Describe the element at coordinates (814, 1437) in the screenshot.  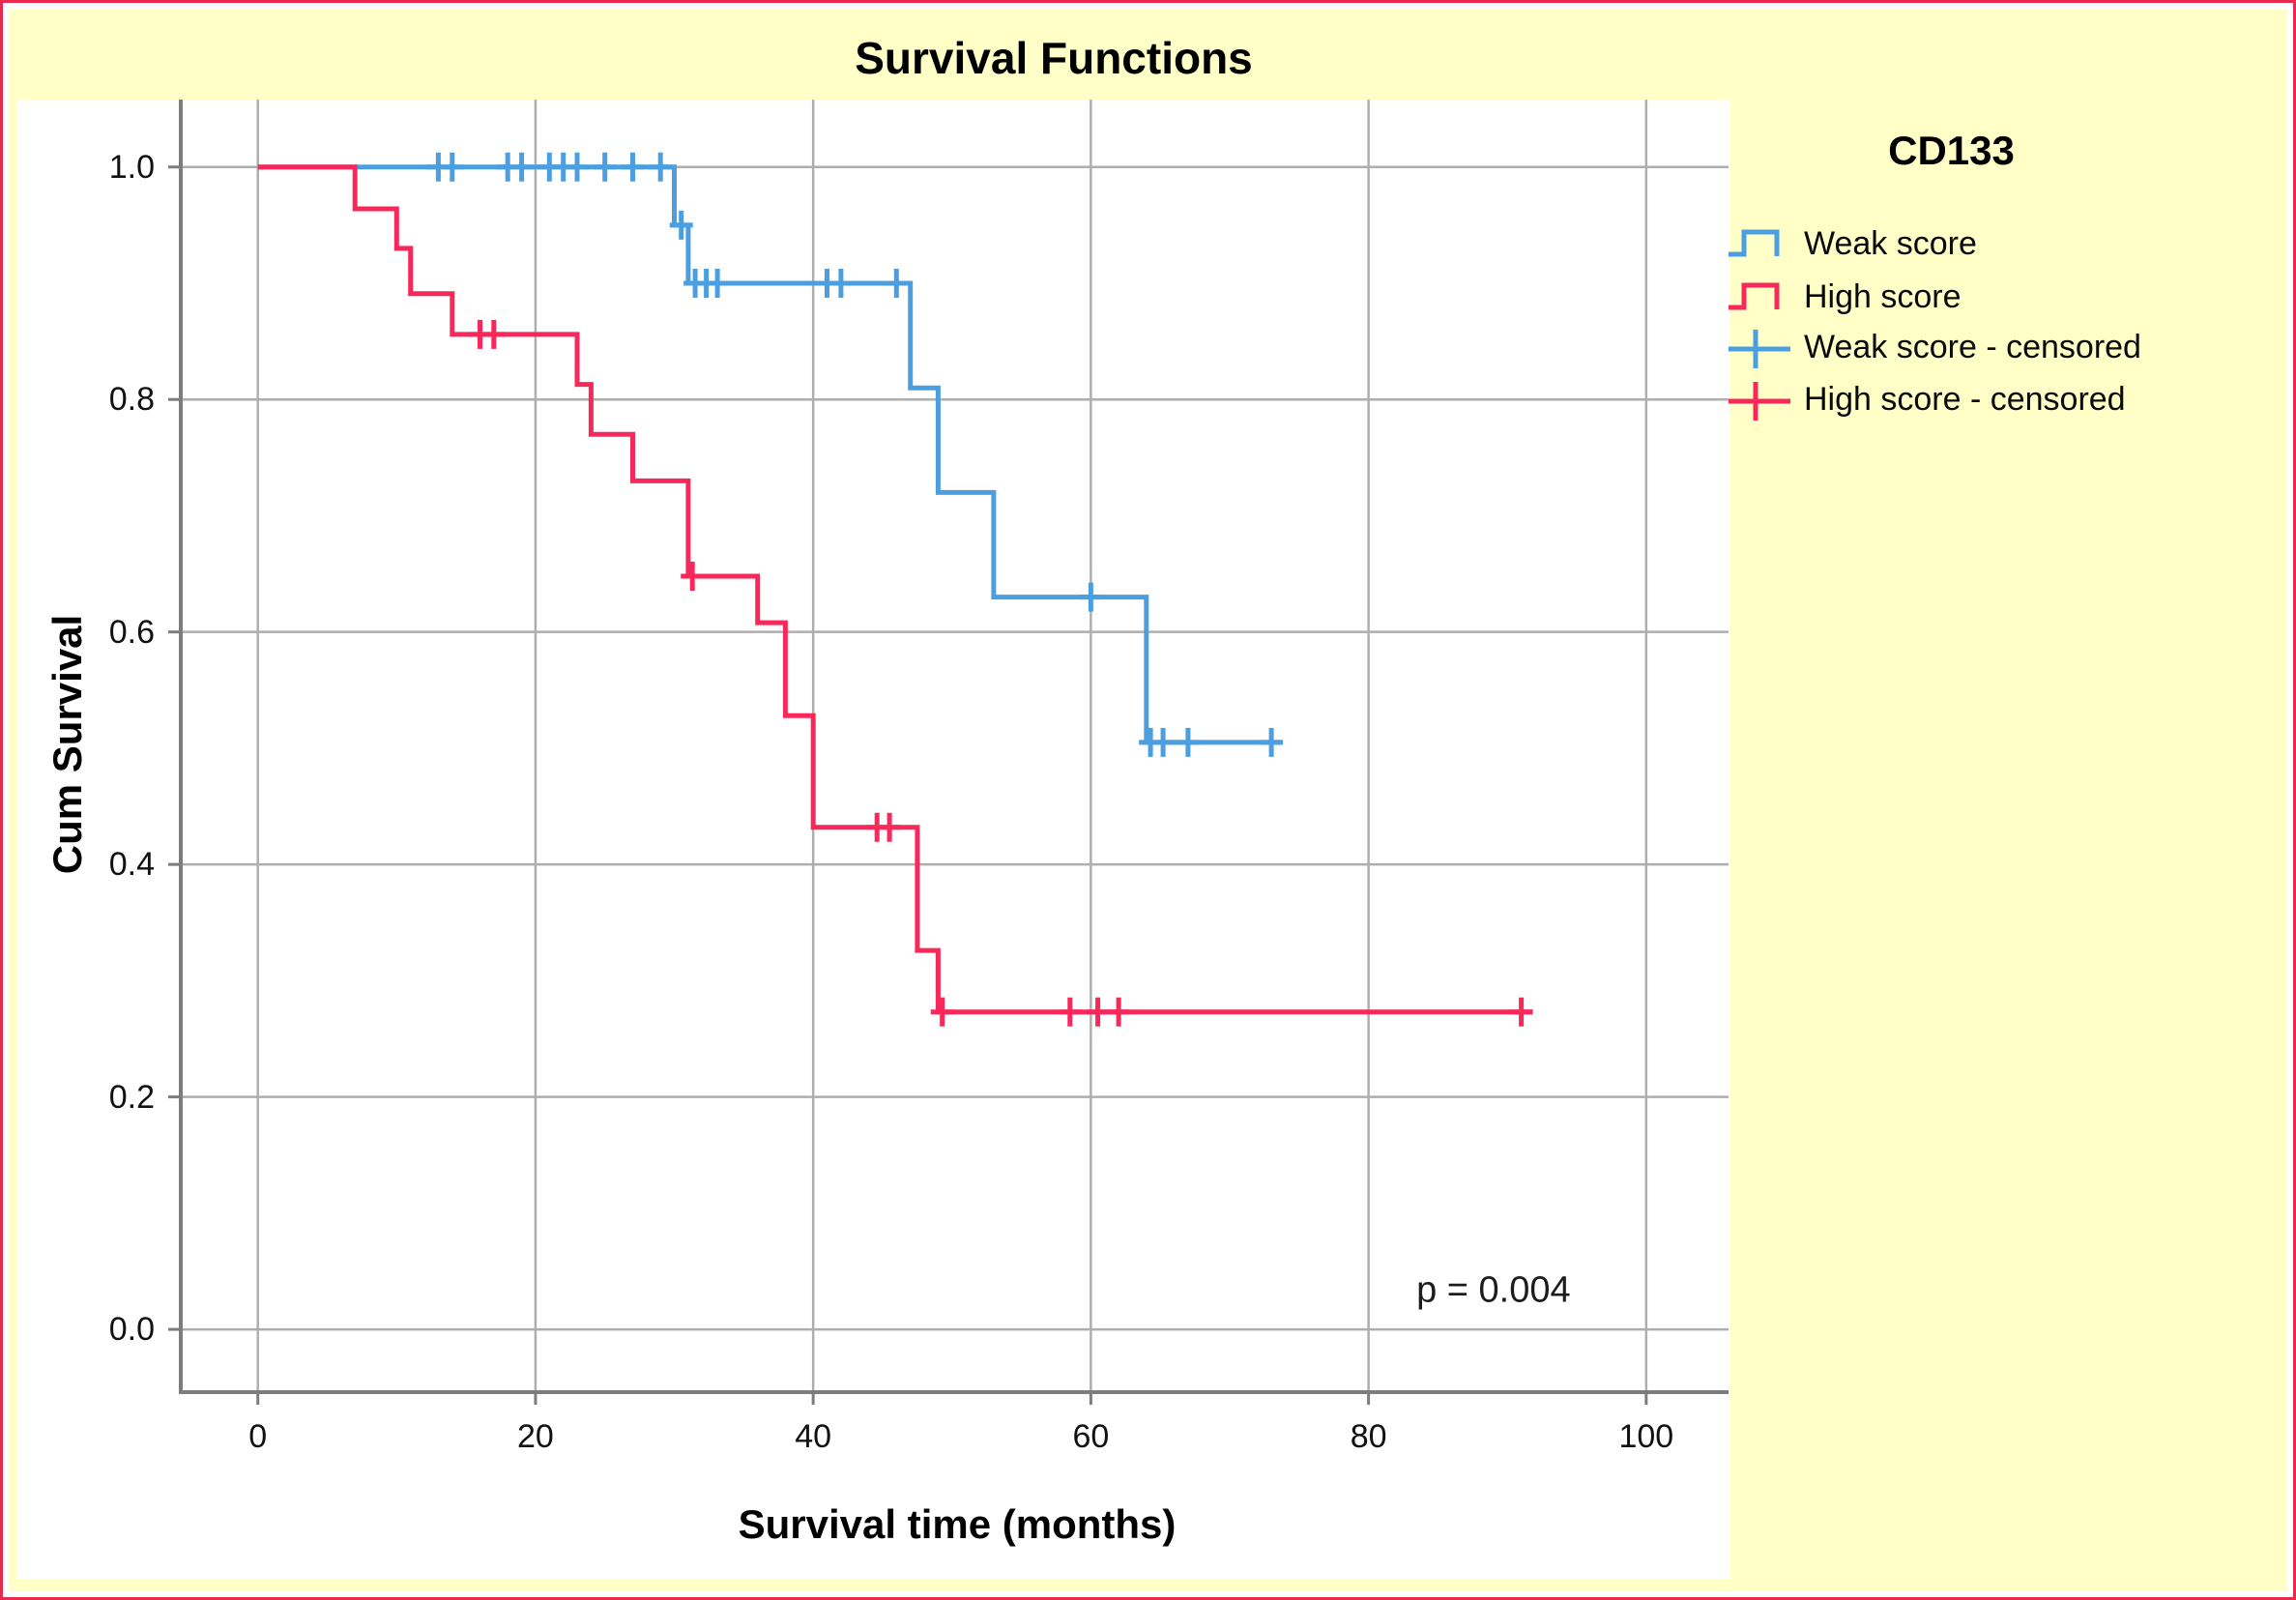
I see `x-tick-label: 40` at that location.